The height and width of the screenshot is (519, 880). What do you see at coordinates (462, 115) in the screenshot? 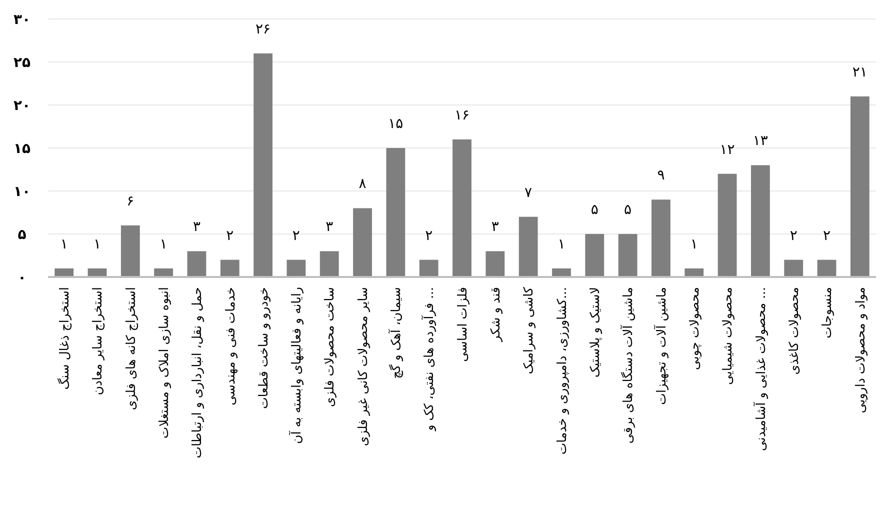
I see `data-label: ۱۶` at bounding box center [462, 115].